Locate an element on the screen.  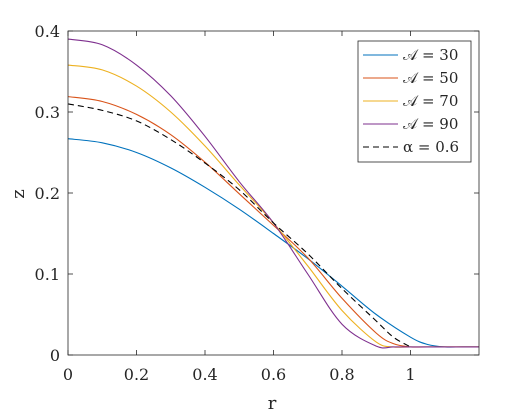
legend: 𝒜 = 30 𝒜 = 50 𝒜 = 70 𝒜 = 90 α = 0.6 is located at coordinates (414, 101).